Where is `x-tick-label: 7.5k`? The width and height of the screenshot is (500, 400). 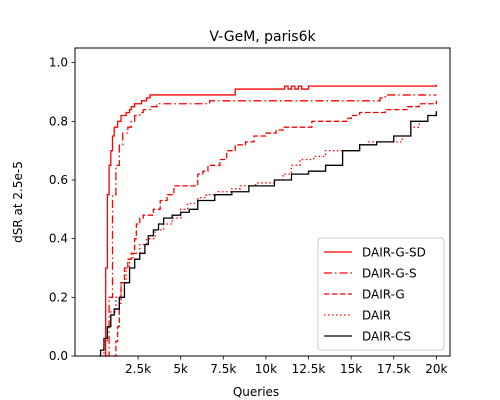
x-tick-label: 7.5k is located at coordinates (223, 369).